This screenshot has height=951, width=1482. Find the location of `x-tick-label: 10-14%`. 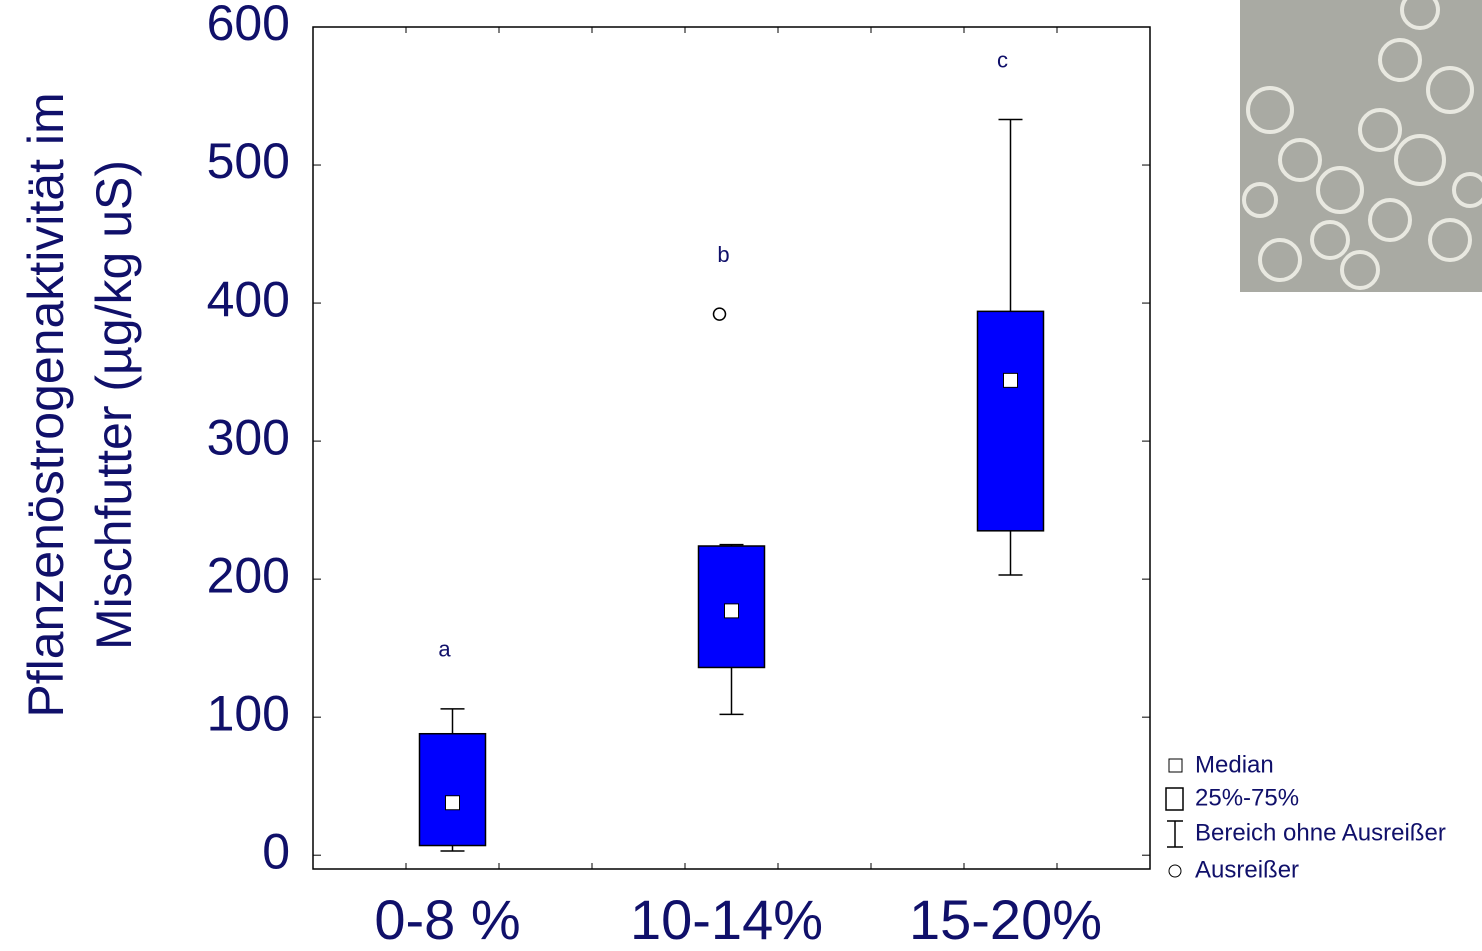

x-tick-label: 10-14% is located at coordinates (726, 919).